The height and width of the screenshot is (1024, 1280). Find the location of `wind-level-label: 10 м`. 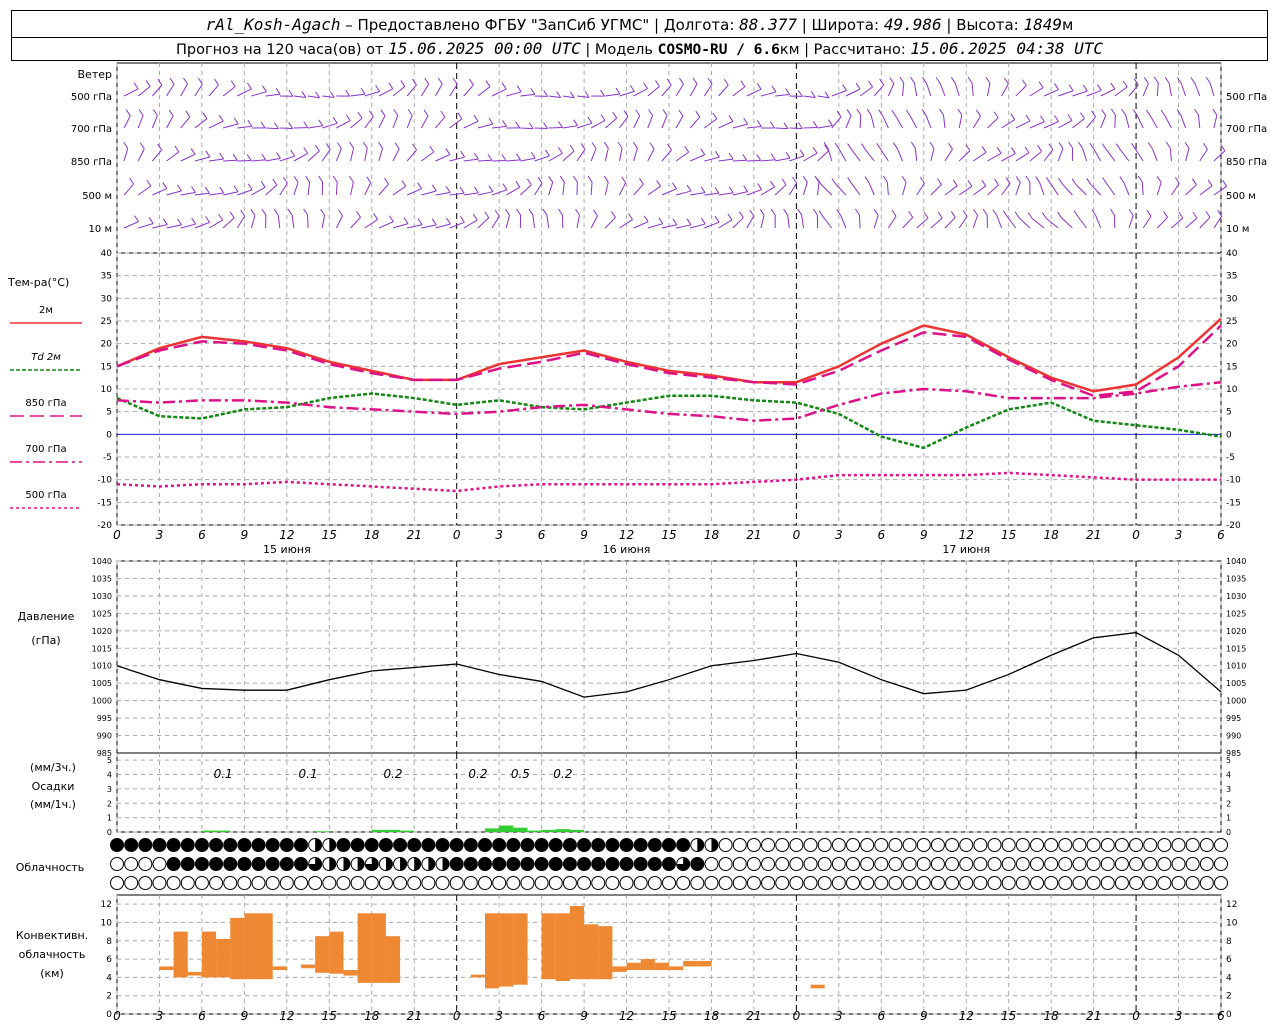

wind-level-label: 10 м is located at coordinates (100, 229).